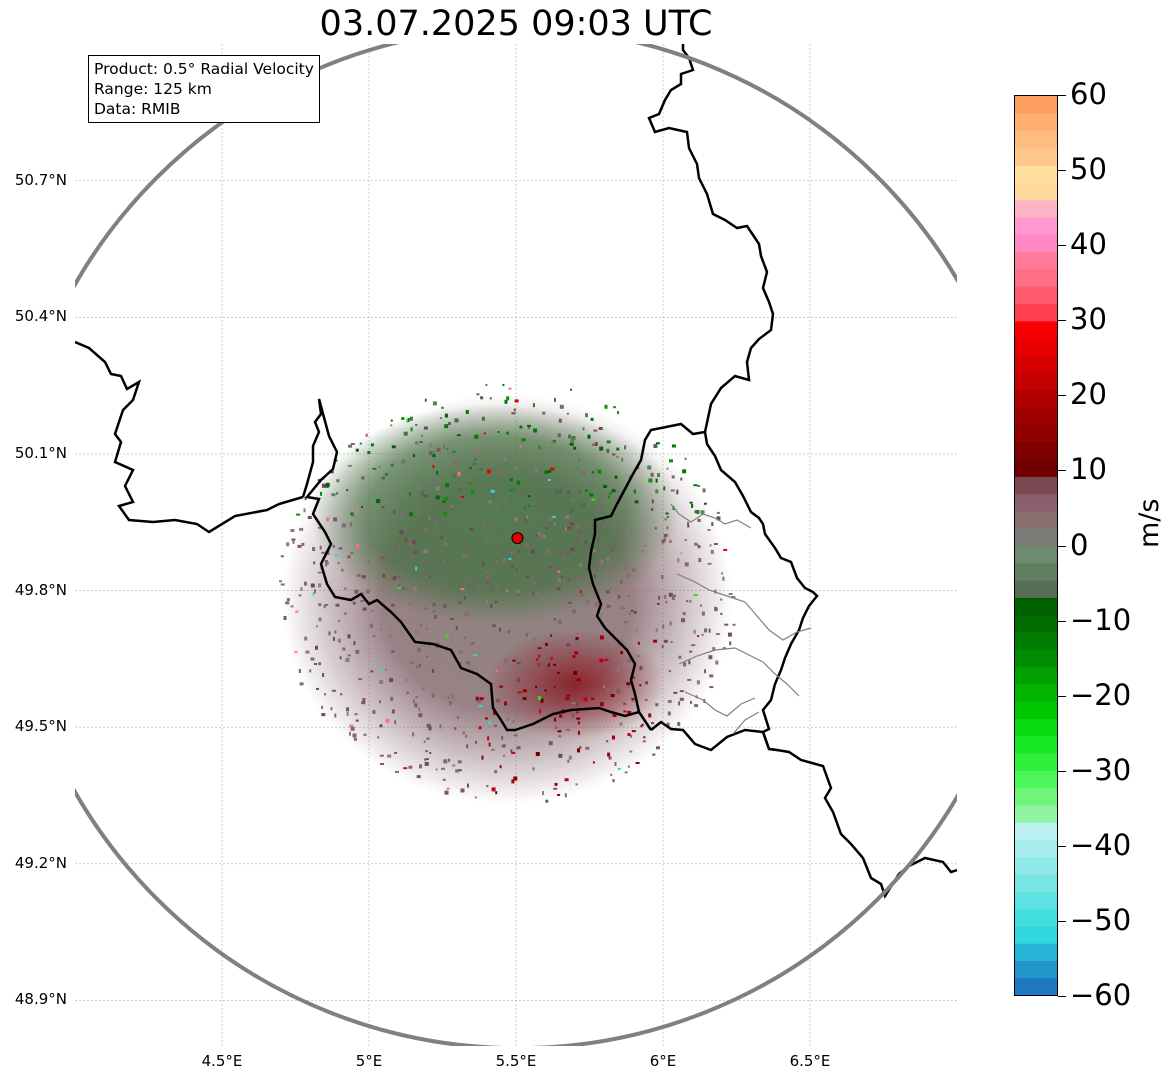 Image resolution: width=1171 pixels, height=1081 pixels. I want to click on border-germany-south, so click(830, 665).